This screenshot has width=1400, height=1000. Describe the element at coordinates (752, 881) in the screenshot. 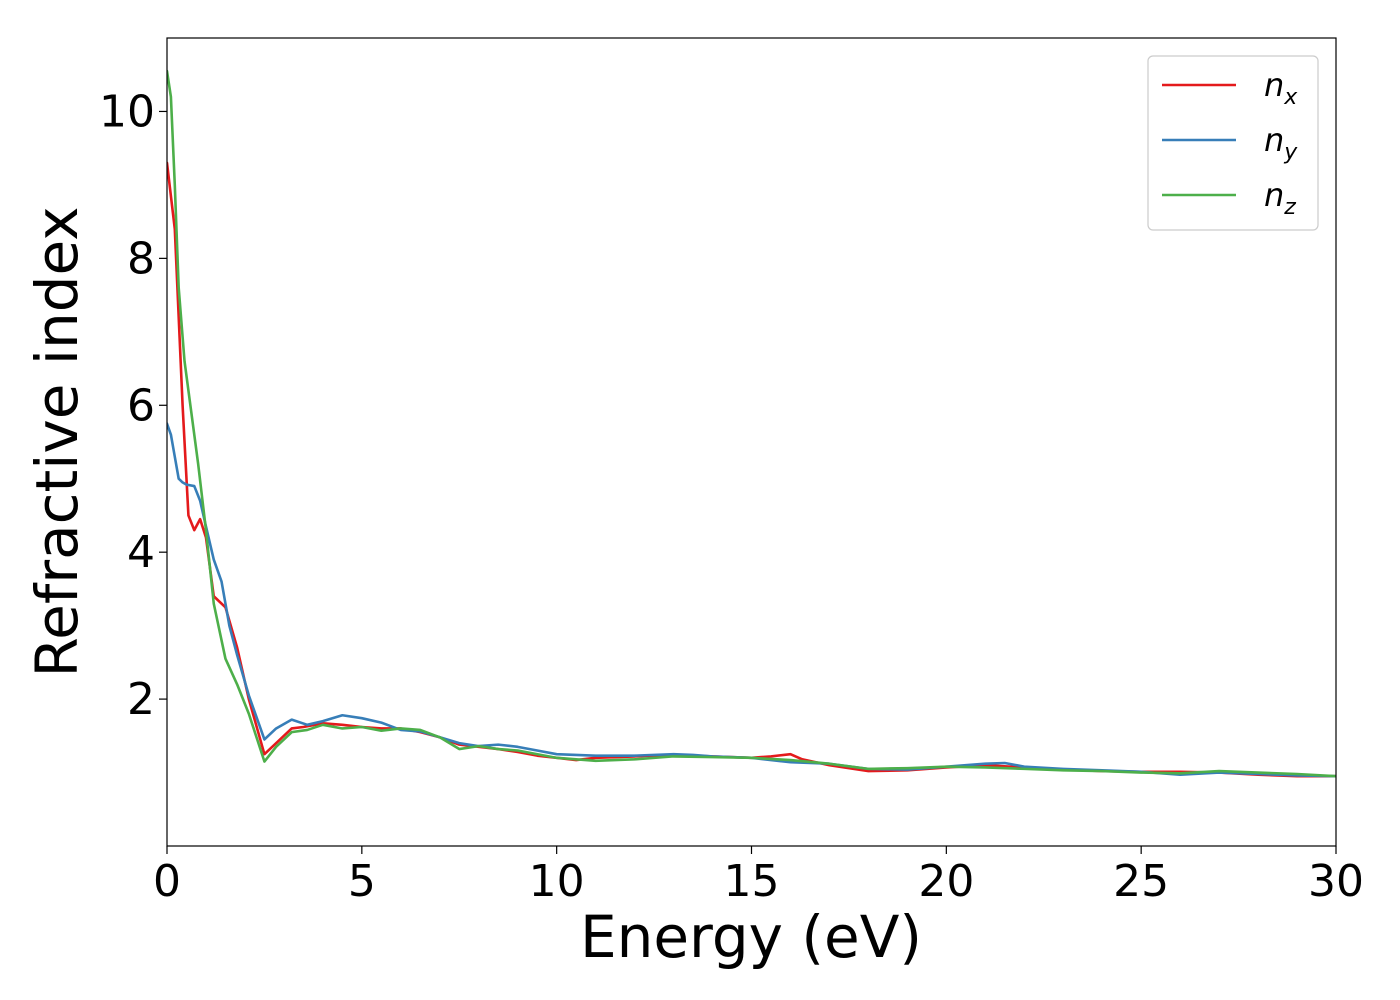

I see `x-tick-label: 15` at that location.